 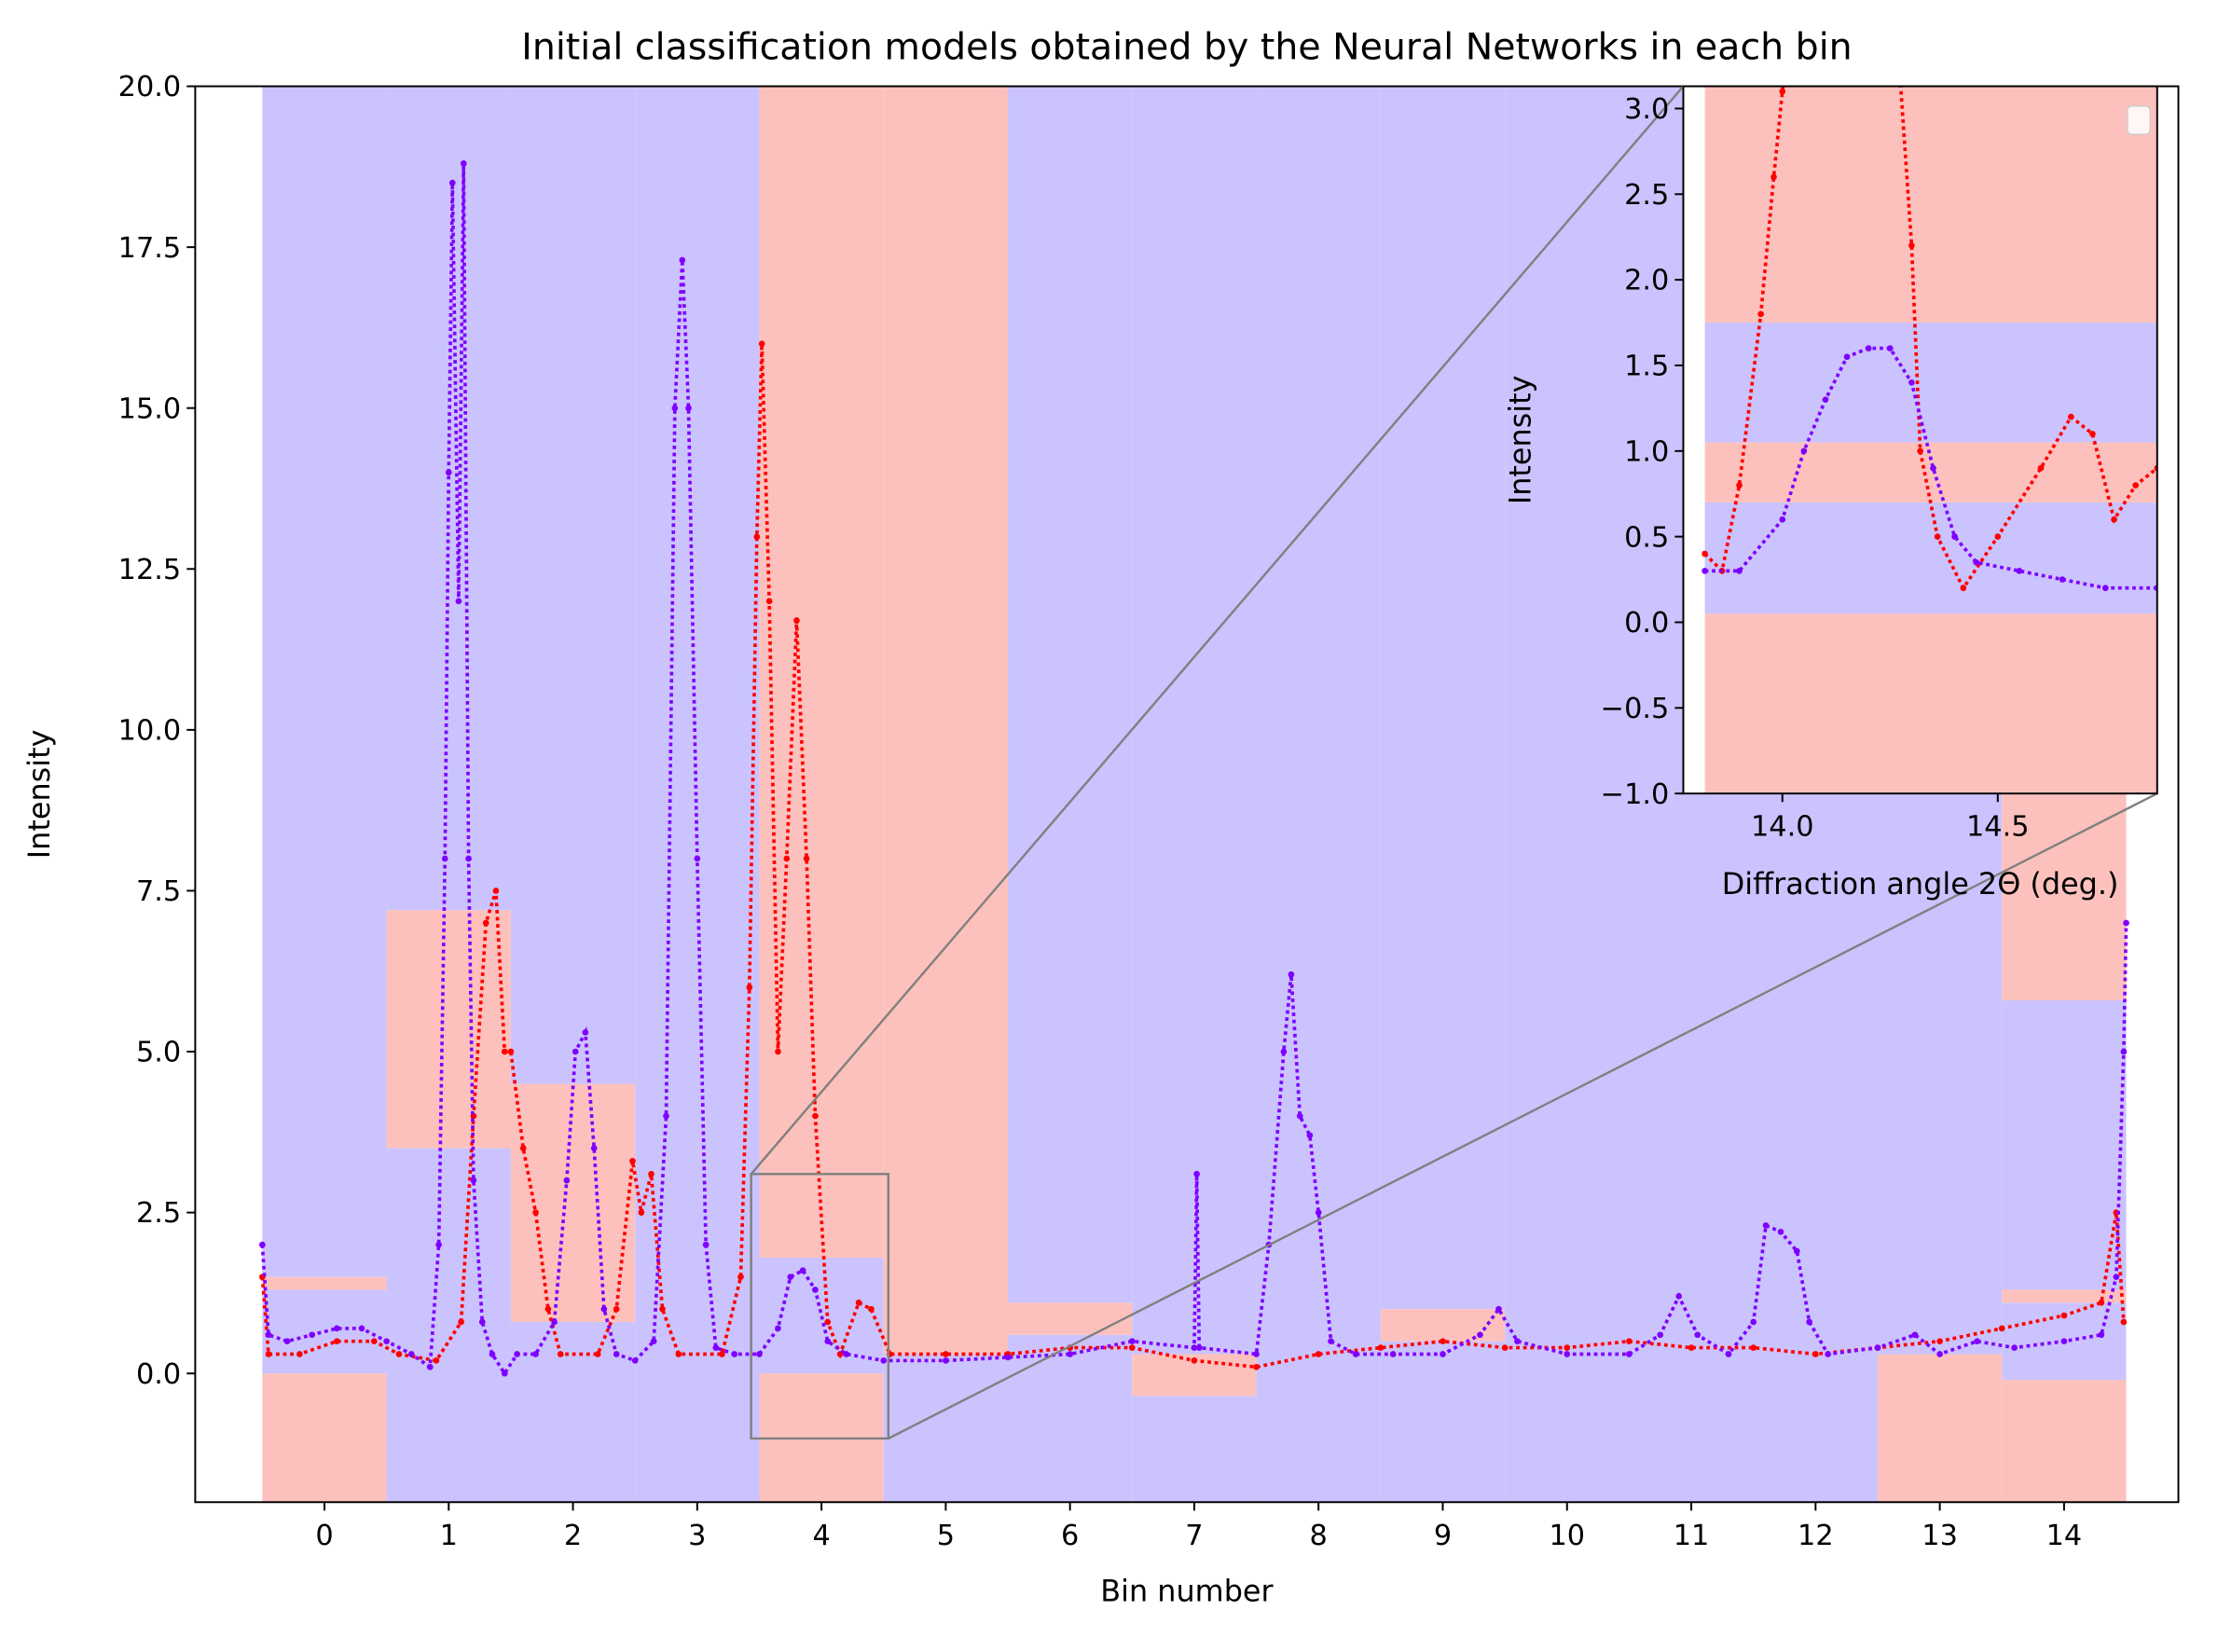 What do you see at coordinates (324, 1536) in the screenshot?
I see `x-tick-label: 0` at bounding box center [324, 1536].